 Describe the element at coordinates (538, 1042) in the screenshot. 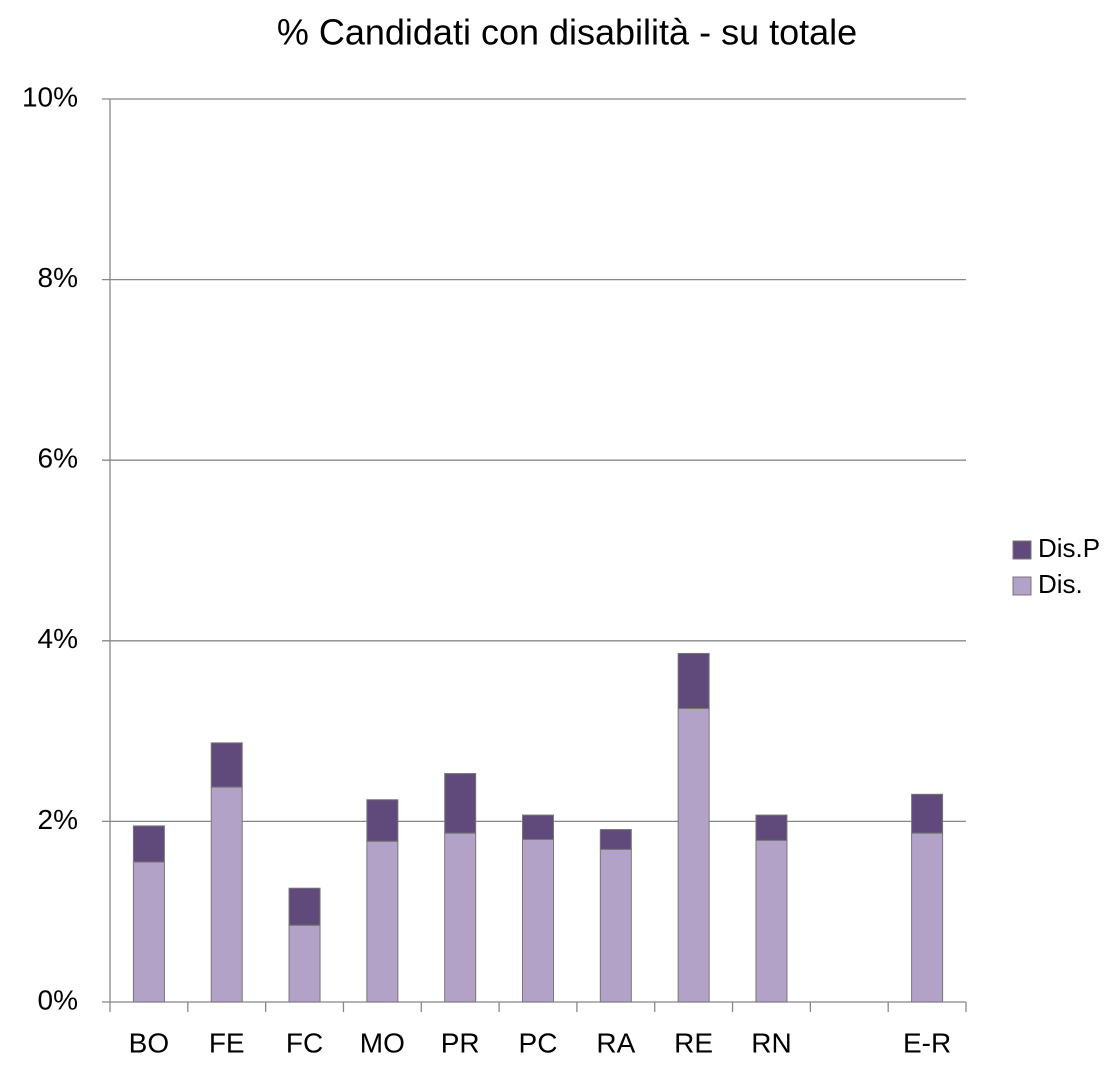

I see `x-tick-label: PC` at that location.